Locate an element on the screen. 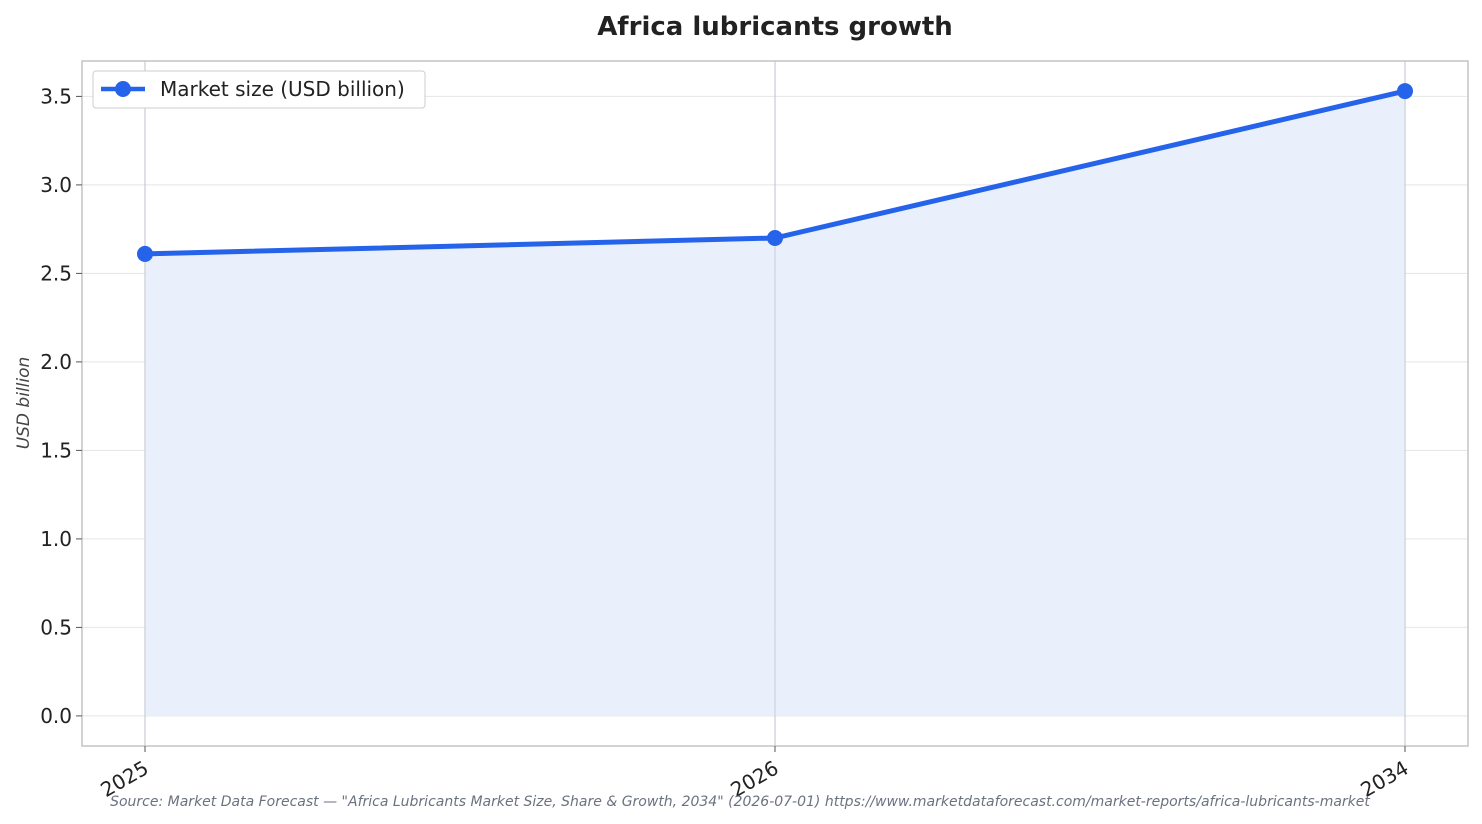 The image size is (1482, 824). legend-box is located at coordinates (259, 89).